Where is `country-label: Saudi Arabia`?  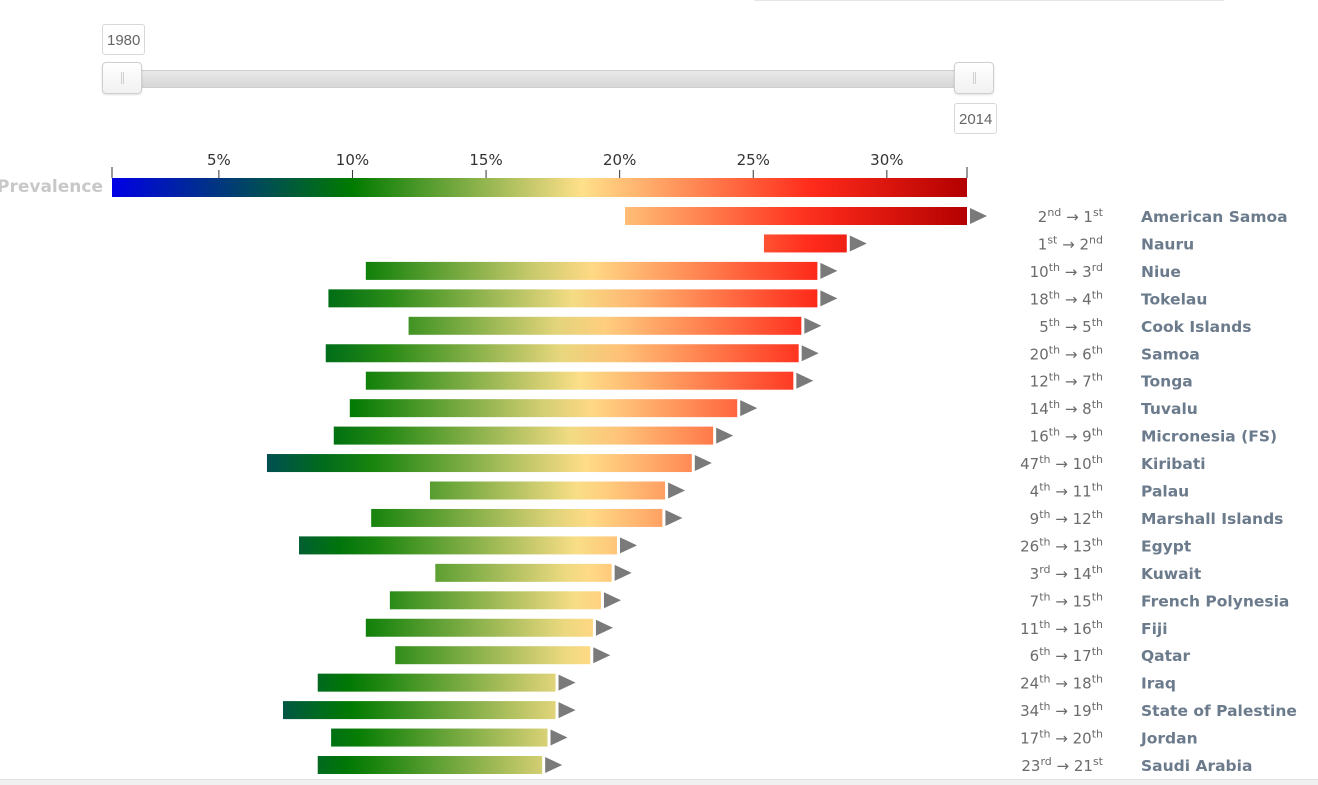 country-label: Saudi Arabia is located at coordinates (1196, 766).